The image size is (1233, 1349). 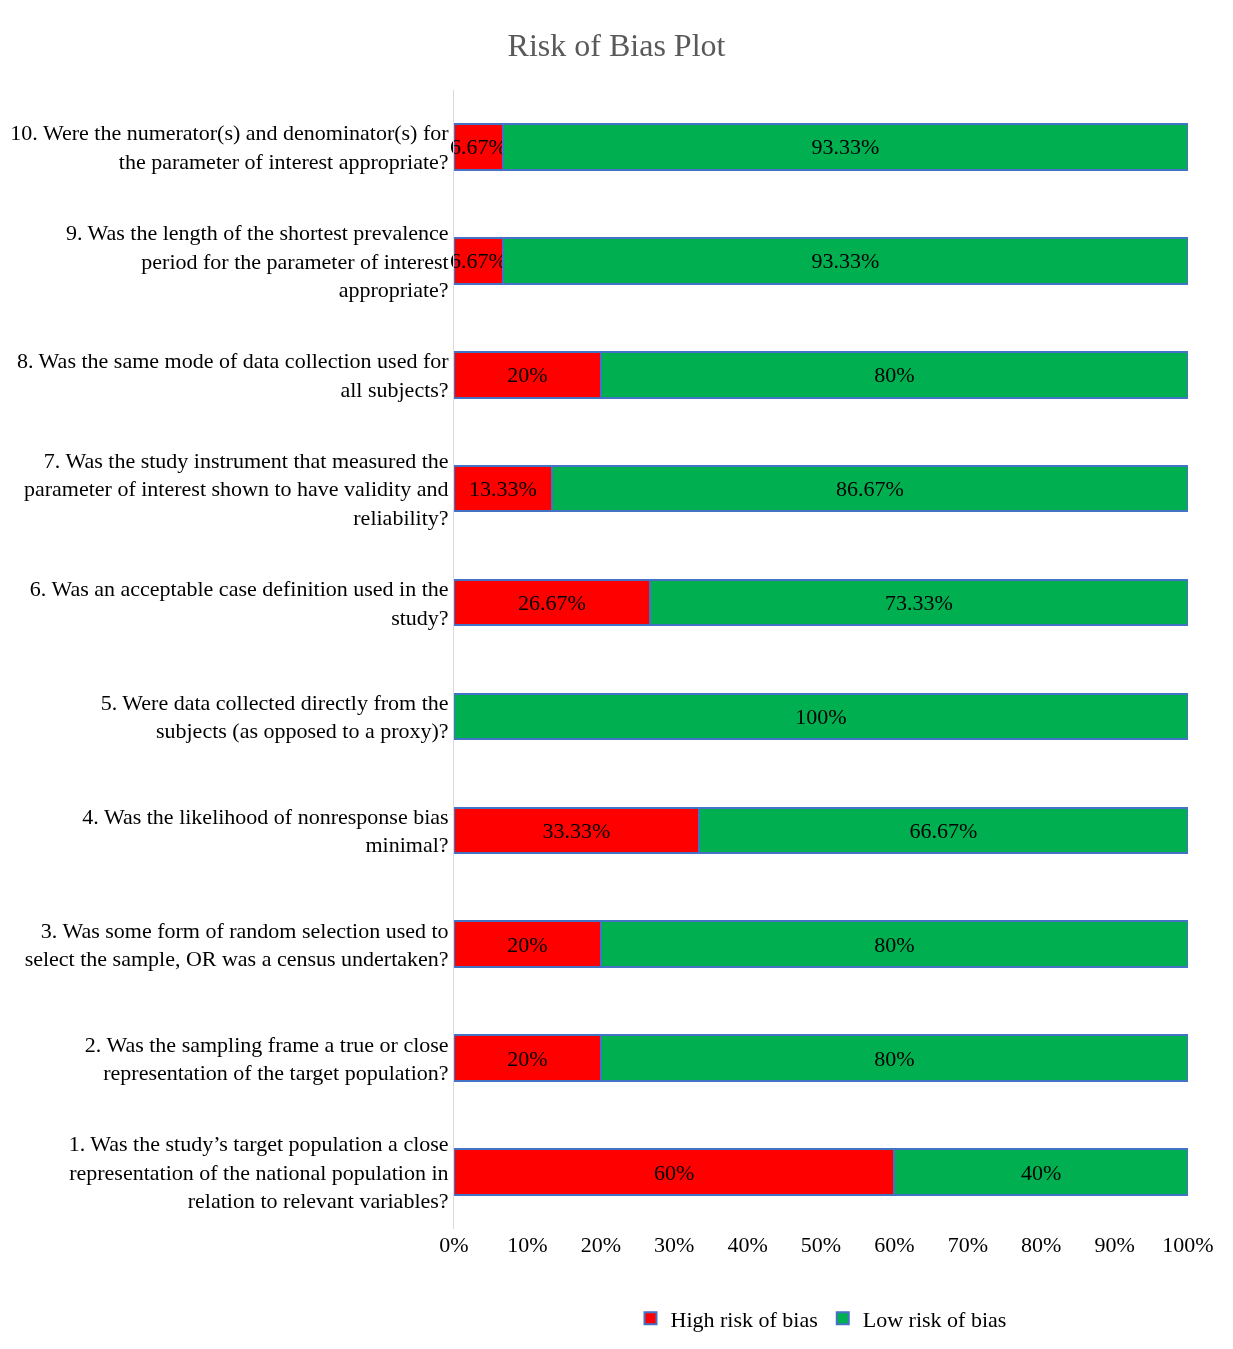 What do you see at coordinates (870, 489) in the screenshot?
I see `data-label: 86.67%` at bounding box center [870, 489].